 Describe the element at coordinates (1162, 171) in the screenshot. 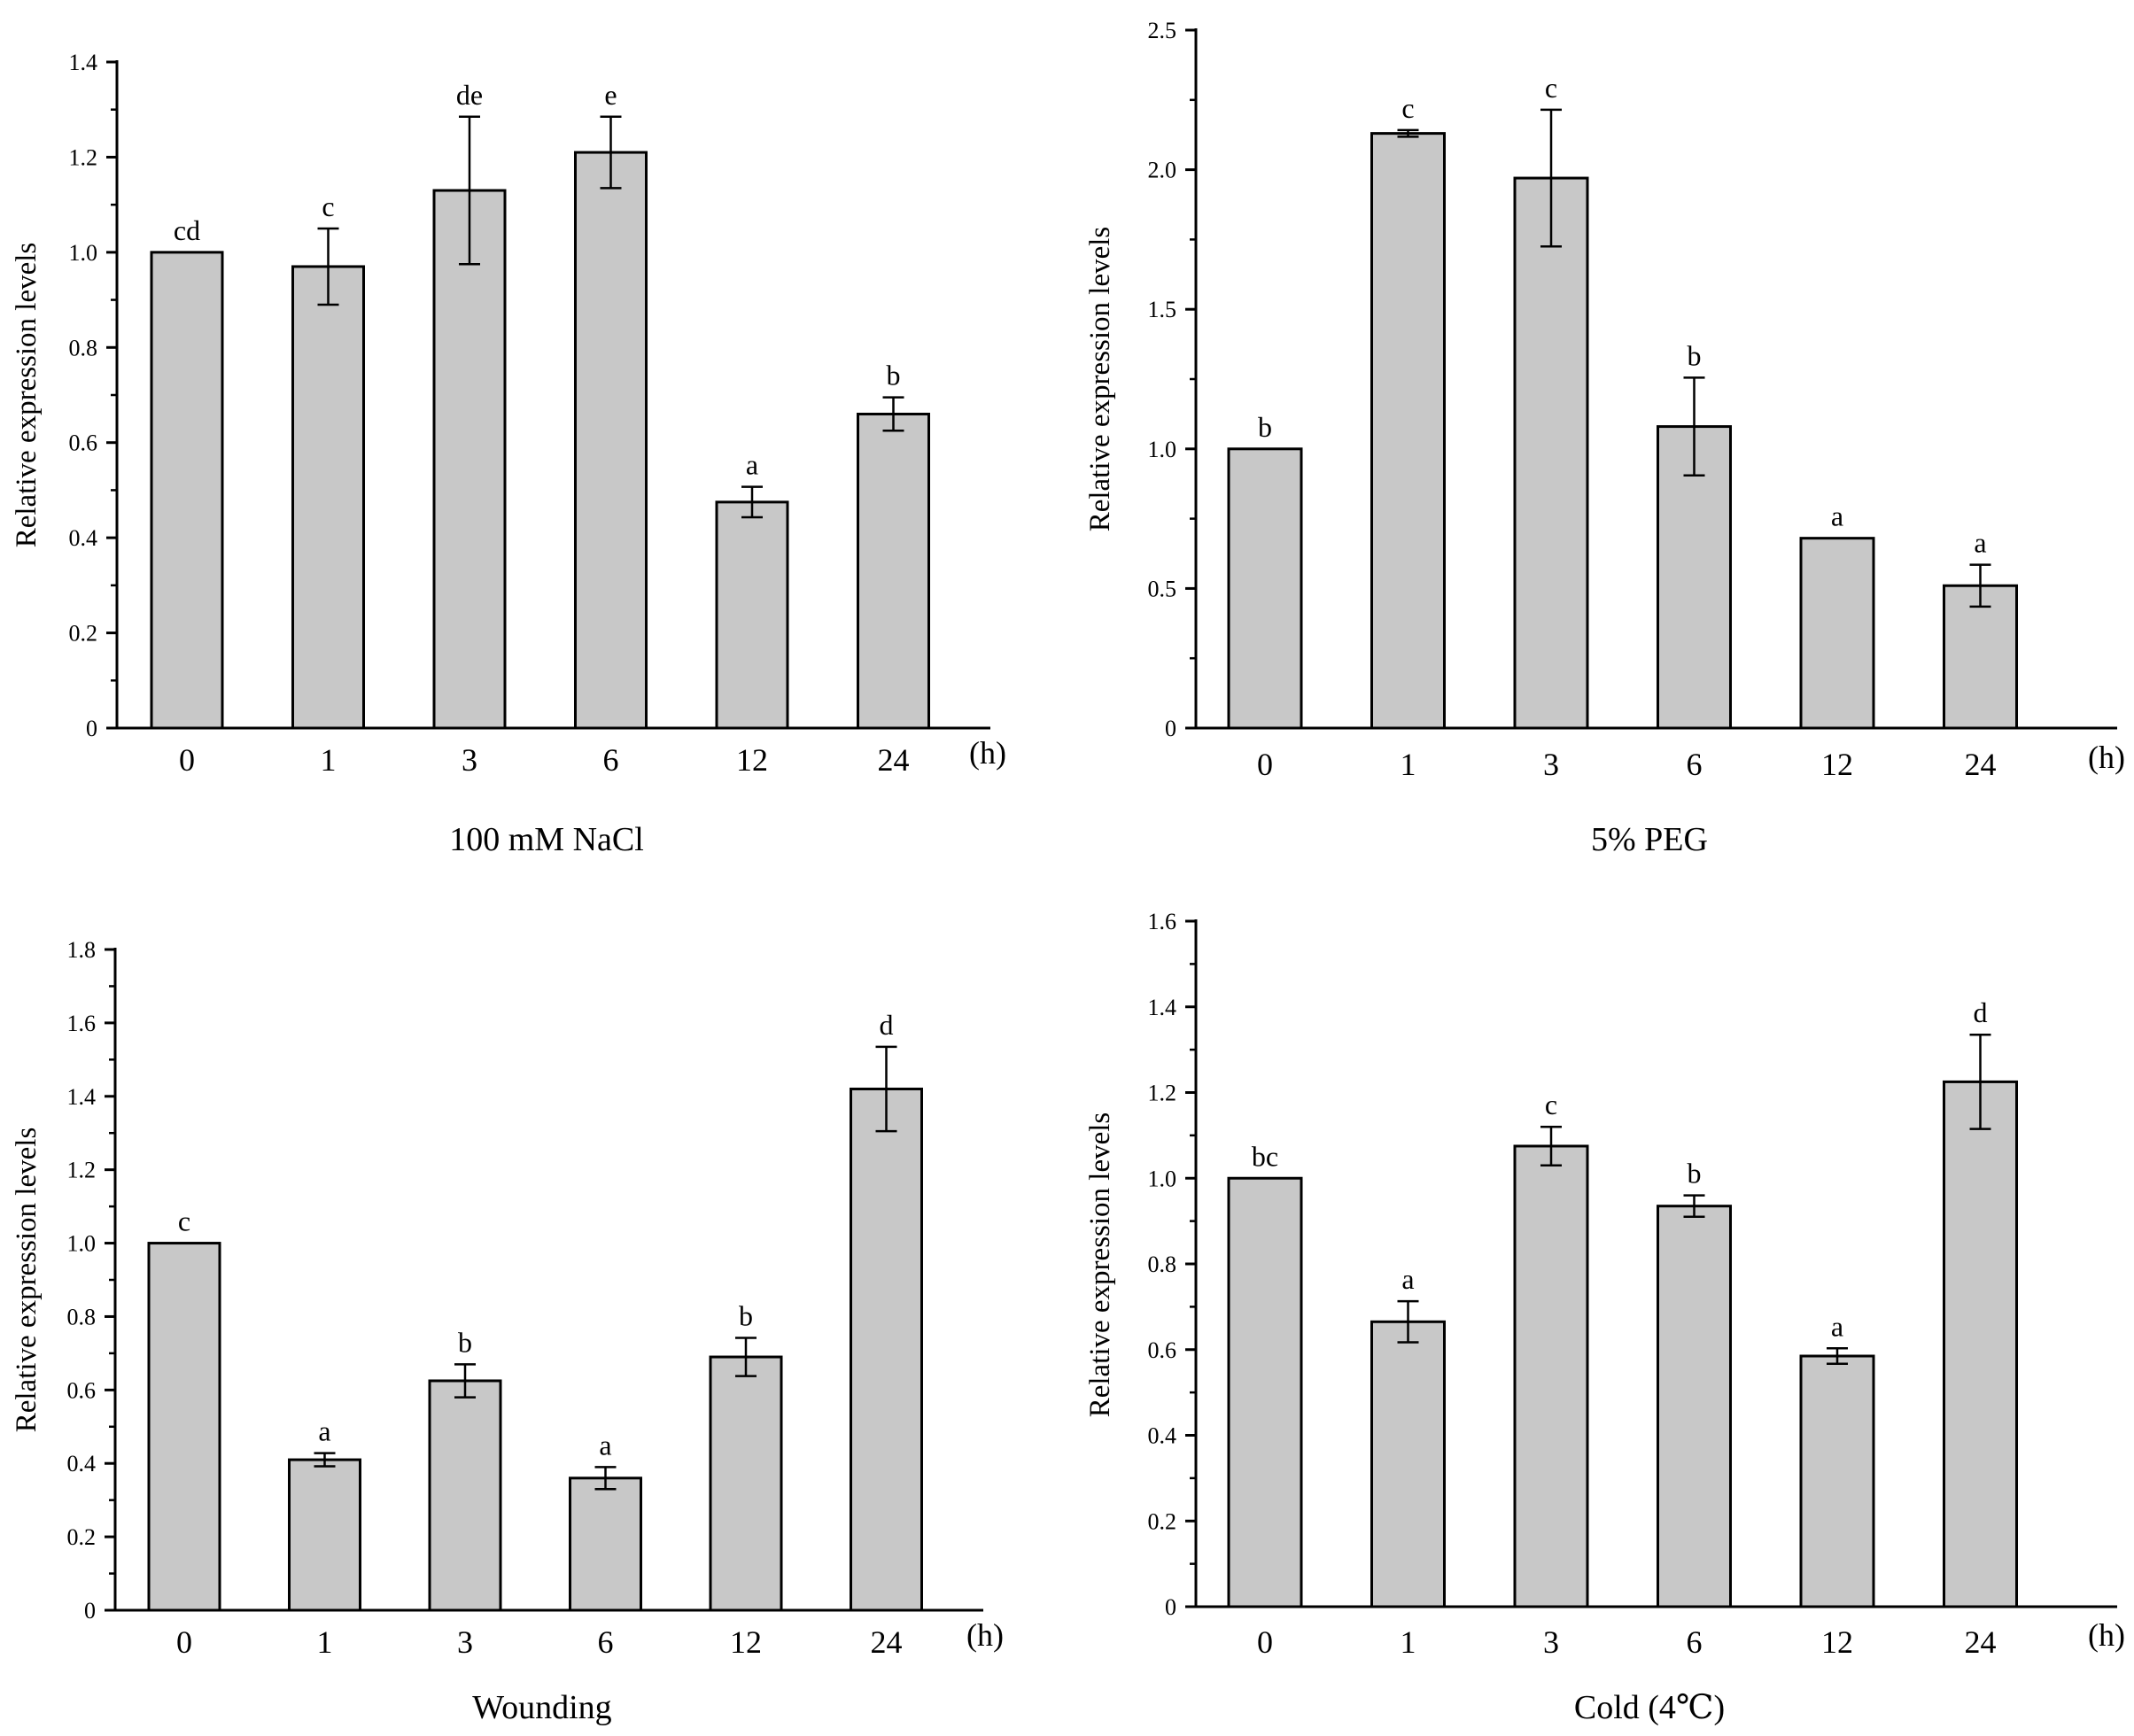

I see `y-tick-label: 2.0` at that location.